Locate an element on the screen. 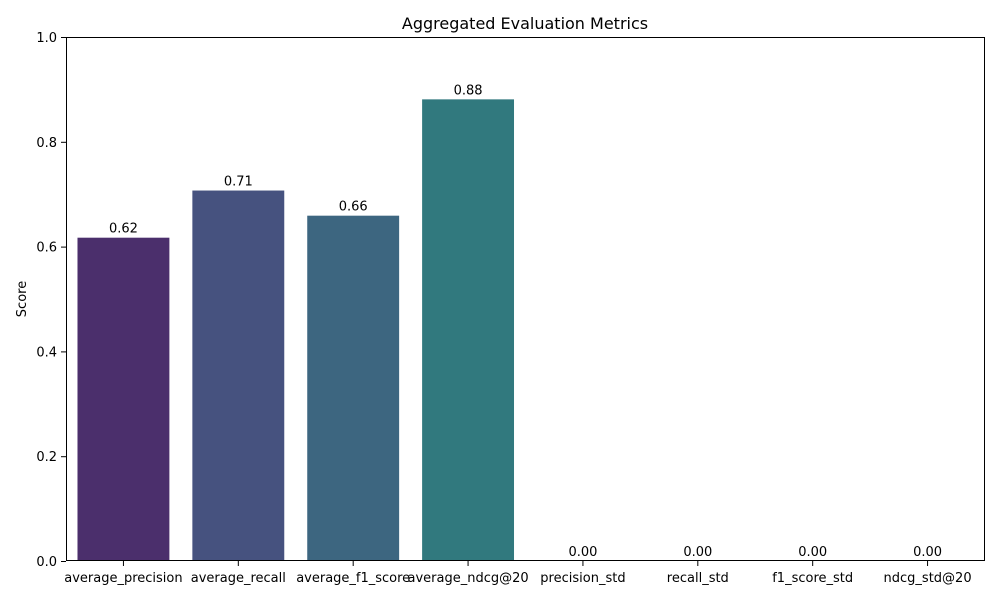 The height and width of the screenshot is (600, 1000). x-tick-label: f1_score_std is located at coordinates (812, 578).